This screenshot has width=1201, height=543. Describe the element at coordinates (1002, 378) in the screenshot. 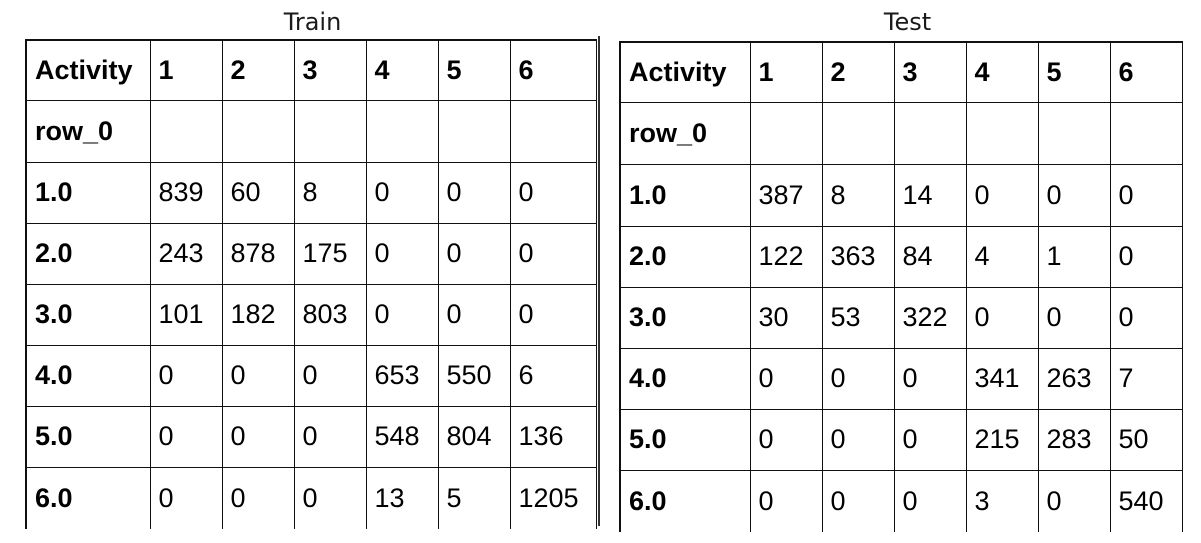

I see `table-cell: 341` at that location.